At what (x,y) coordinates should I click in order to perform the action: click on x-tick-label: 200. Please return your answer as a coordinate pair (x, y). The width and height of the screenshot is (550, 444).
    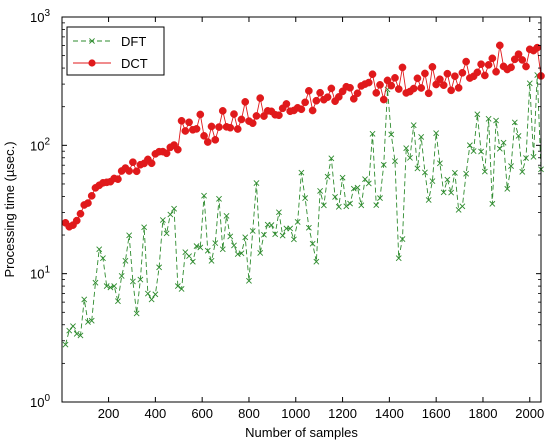
    Looking at the image, I should click on (109, 413).